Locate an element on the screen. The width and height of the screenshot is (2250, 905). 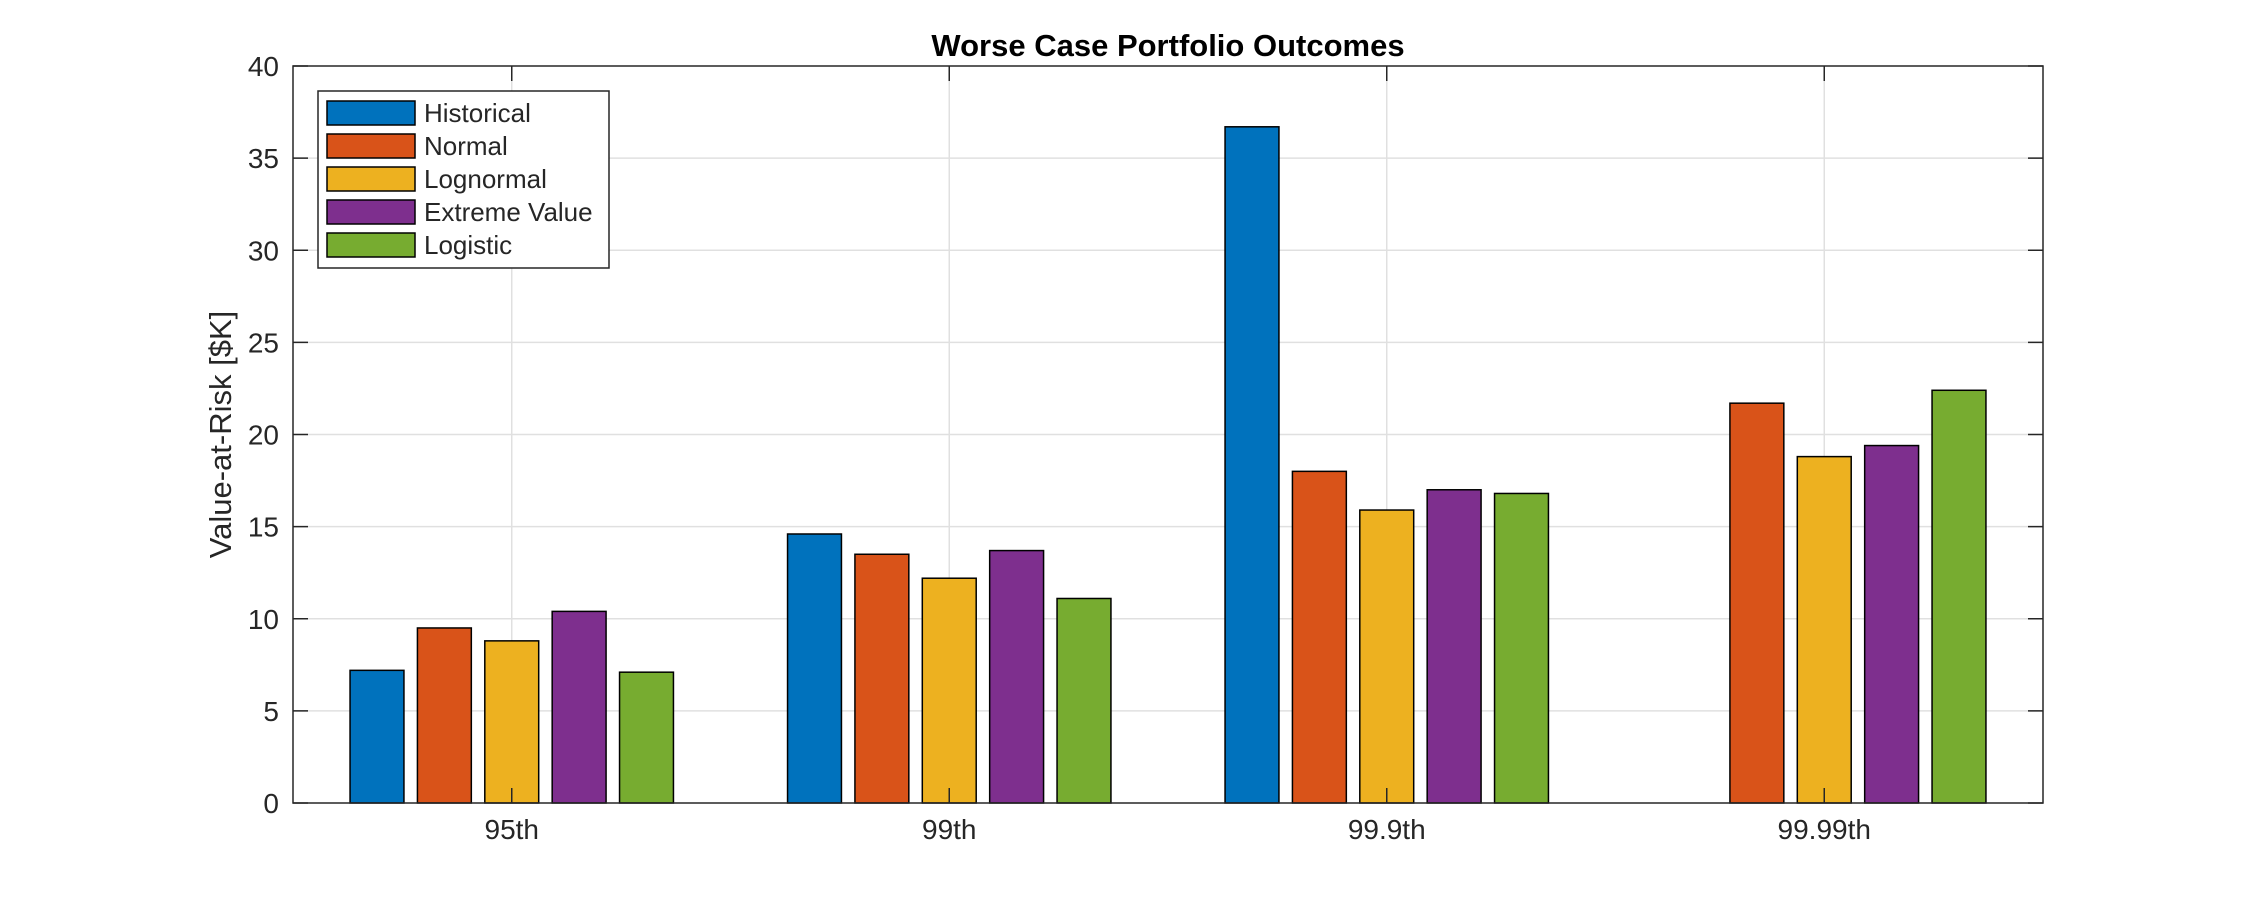
bar-normal-99-9th is located at coordinates (1319, 637).